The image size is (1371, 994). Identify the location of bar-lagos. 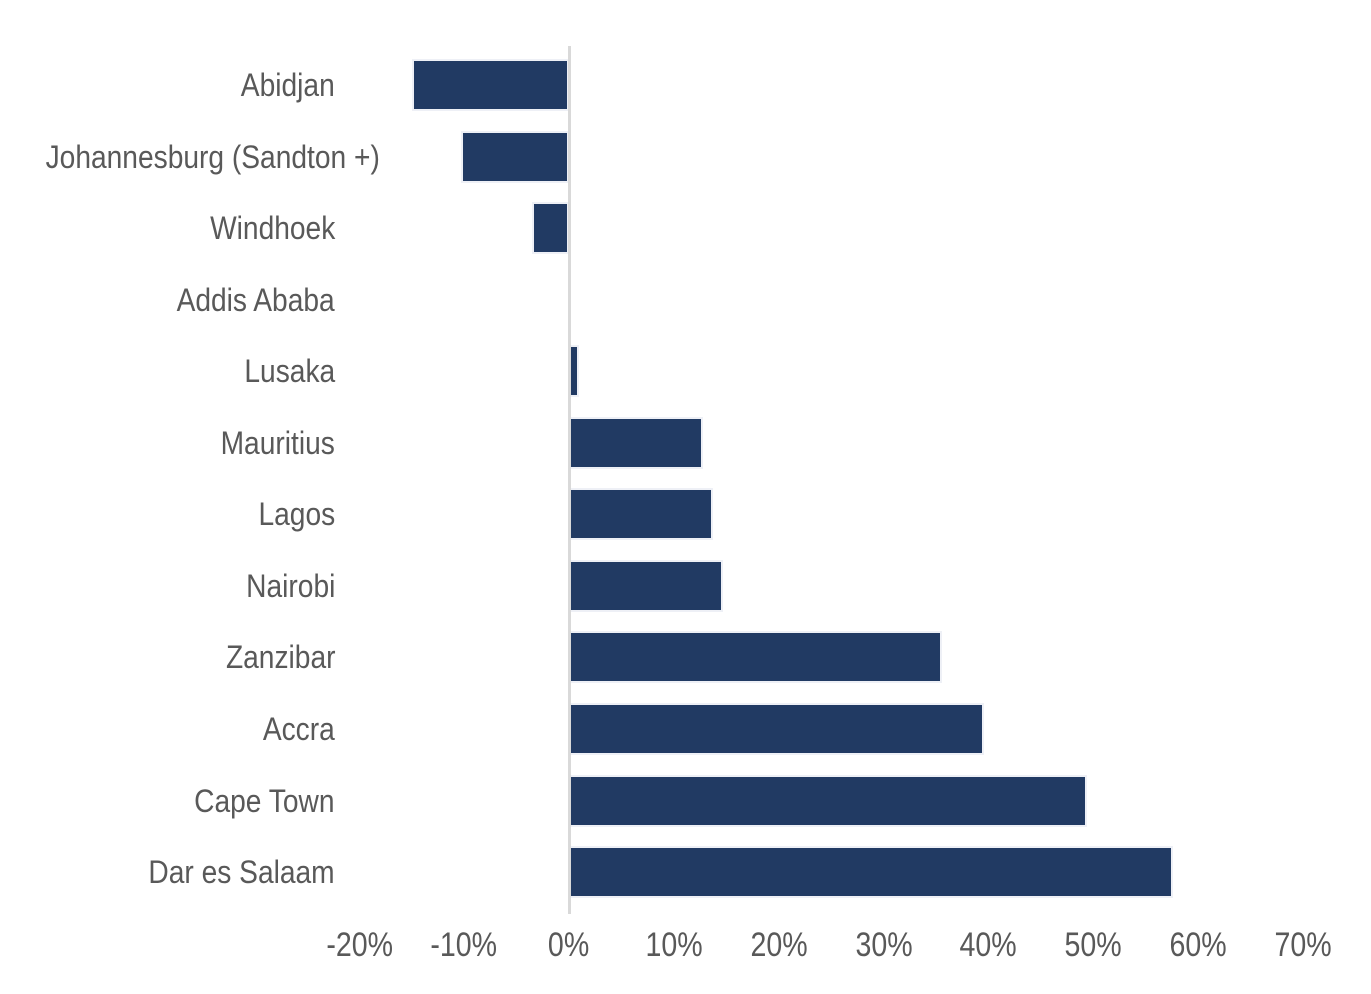
(641, 514).